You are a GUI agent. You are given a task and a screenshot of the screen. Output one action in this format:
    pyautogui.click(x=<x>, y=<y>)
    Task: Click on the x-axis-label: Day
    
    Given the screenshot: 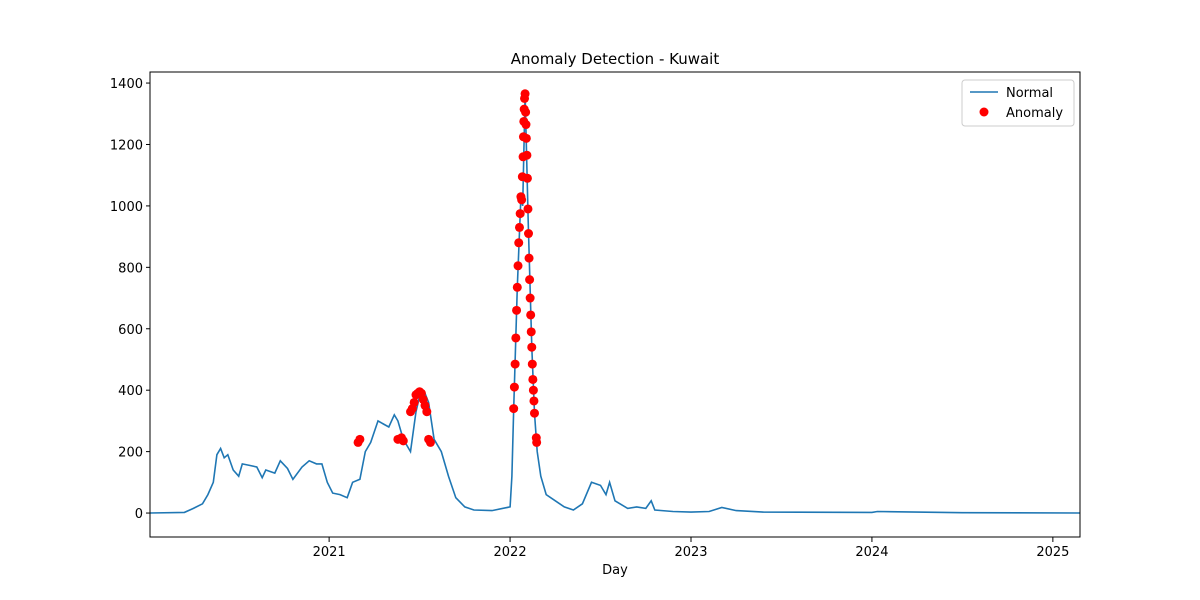 What is the action you would take?
    pyautogui.click(x=615, y=570)
    